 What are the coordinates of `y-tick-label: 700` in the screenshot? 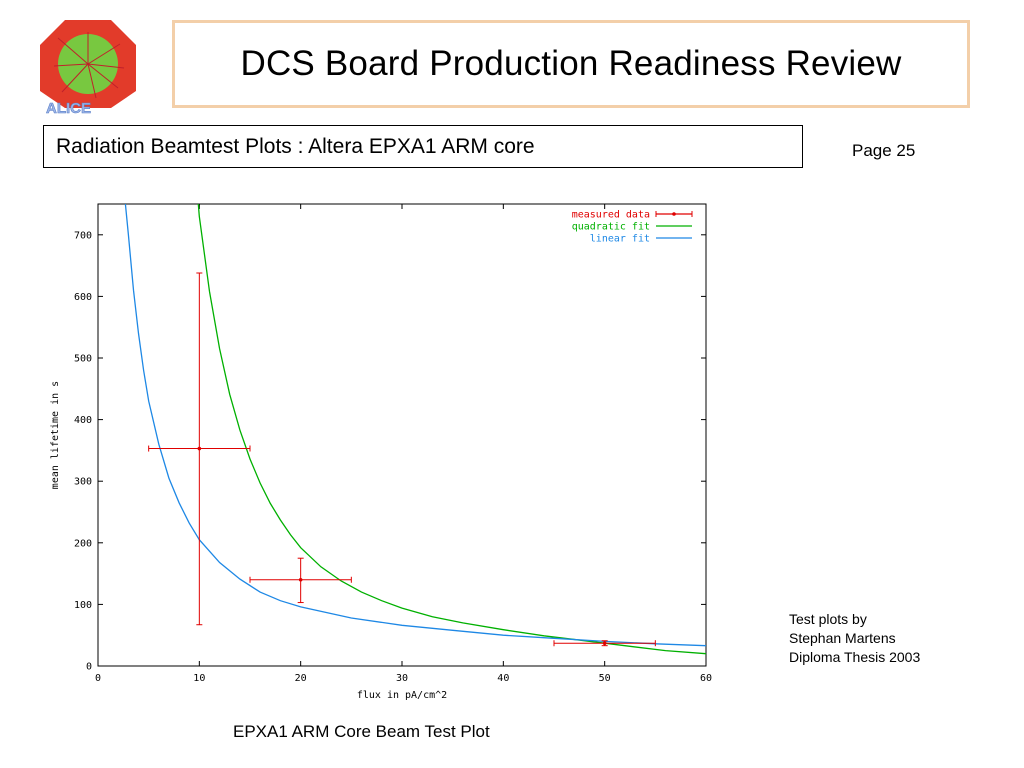 It's located at (83, 235).